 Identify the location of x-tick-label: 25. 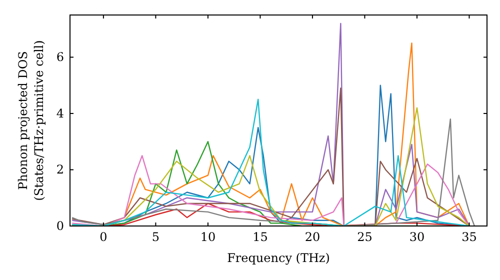
(364, 237).